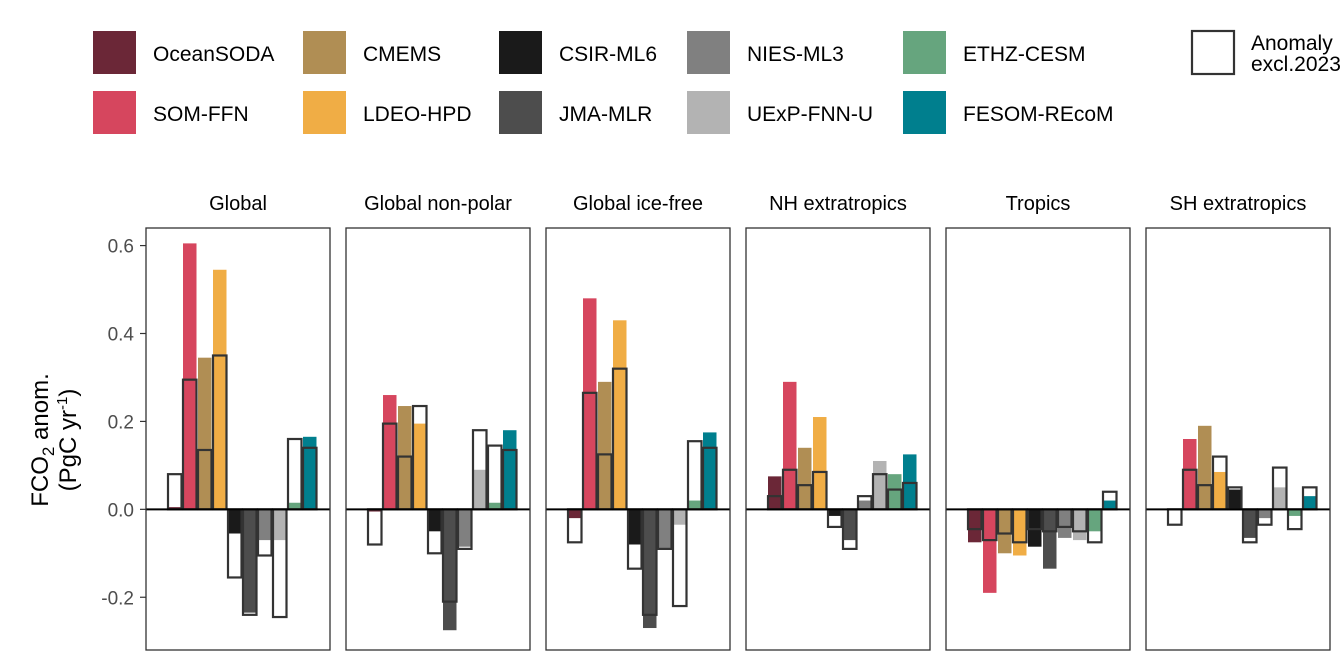  What do you see at coordinates (1238, 422) in the screenshot?
I see `panel-sh-extratropics: SH extratropics` at bounding box center [1238, 422].